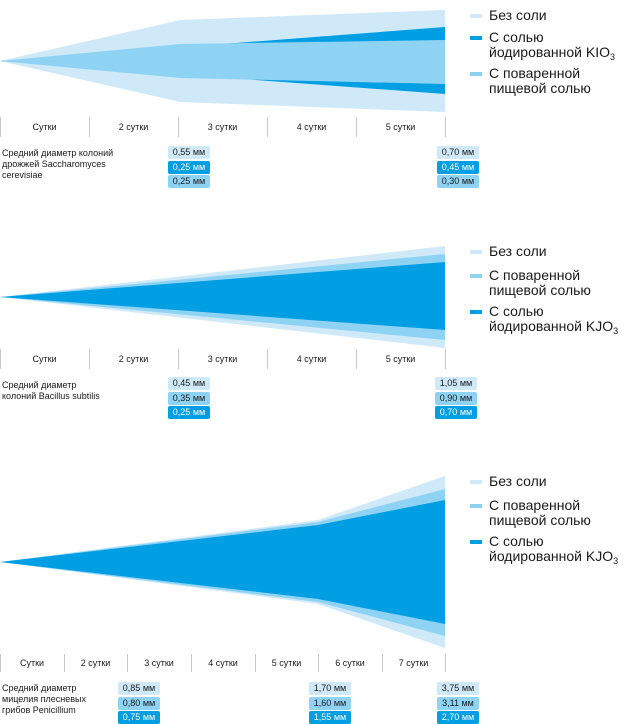 Image resolution: width=636 pixels, height=724 pixels. Describe the element at coordinates (458, 181) in the screenshot. I see `value-label: 0,30 мм` at that location.